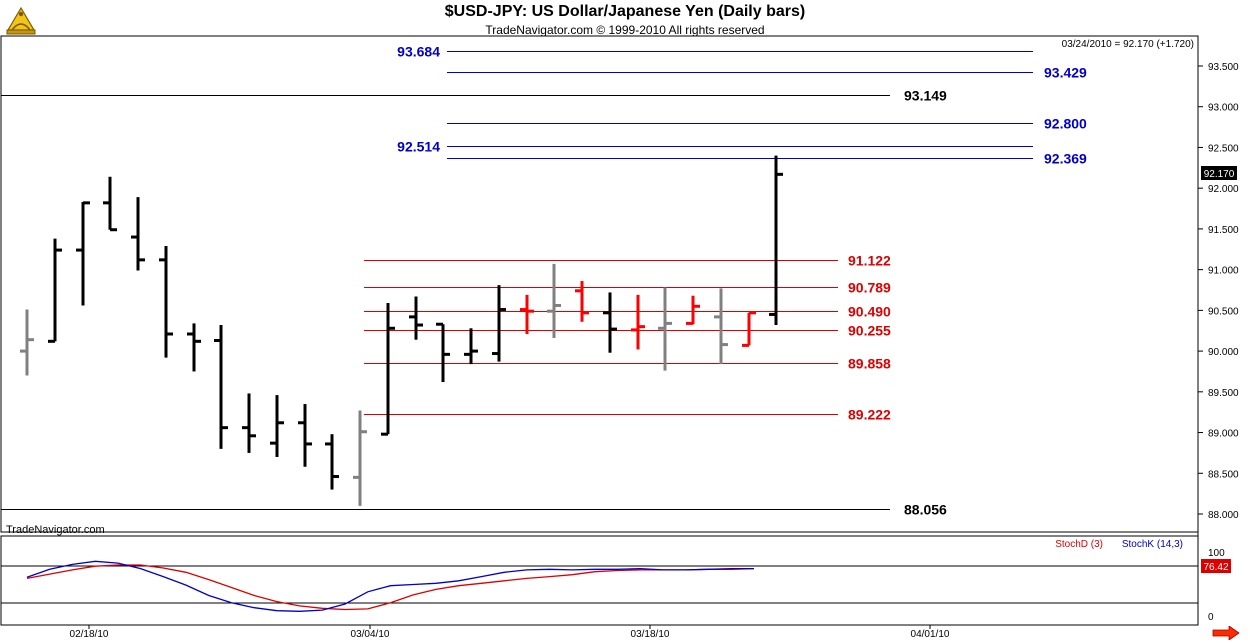 The image size is (1250, 643). I want to click on level-label: 92.369, so click(1065, 159).